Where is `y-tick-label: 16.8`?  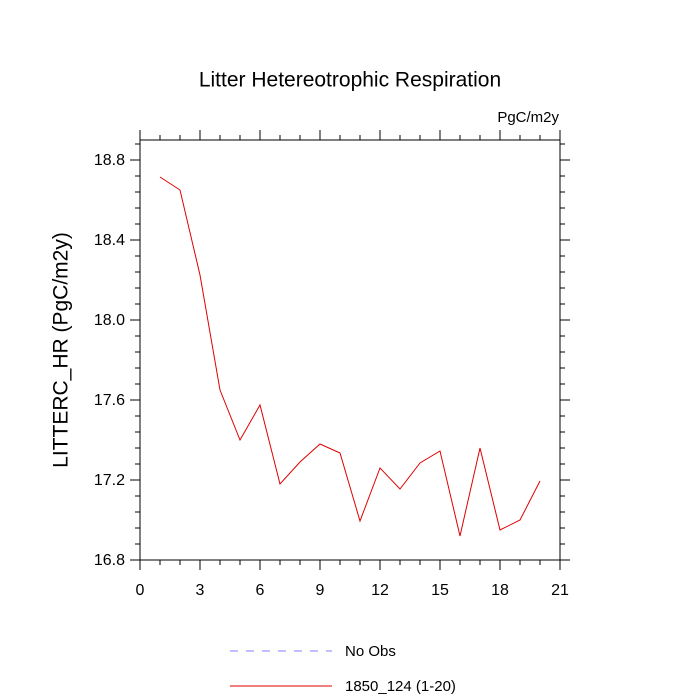 y-tick-label: 16.8 is located at coordinates (109, 560).